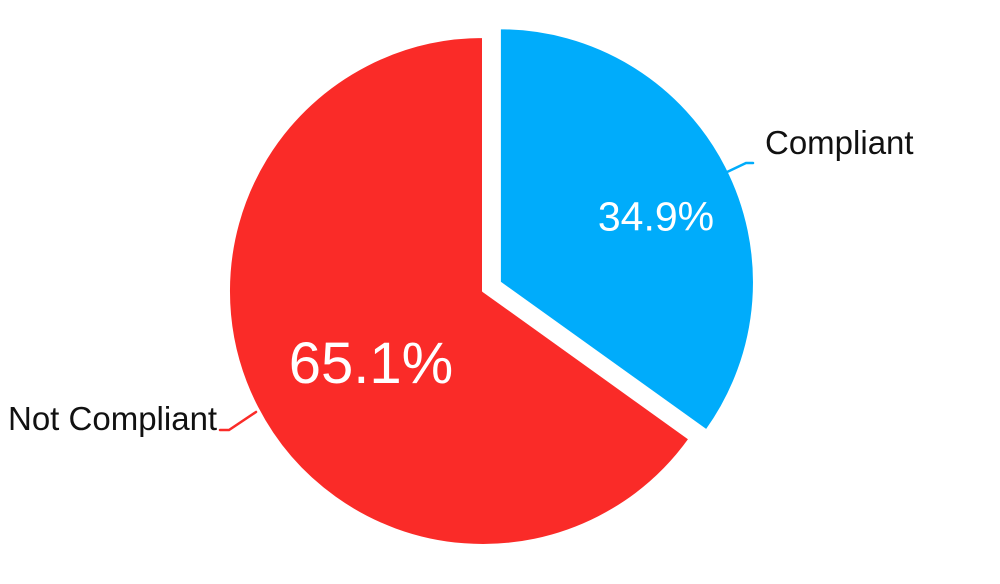 The width and height of the screenshot is (1000, 584). Describe the element at coordinates (113, 418) in the screenshot. I see `slice-label-not-compliant: Not Compliant` at that location.